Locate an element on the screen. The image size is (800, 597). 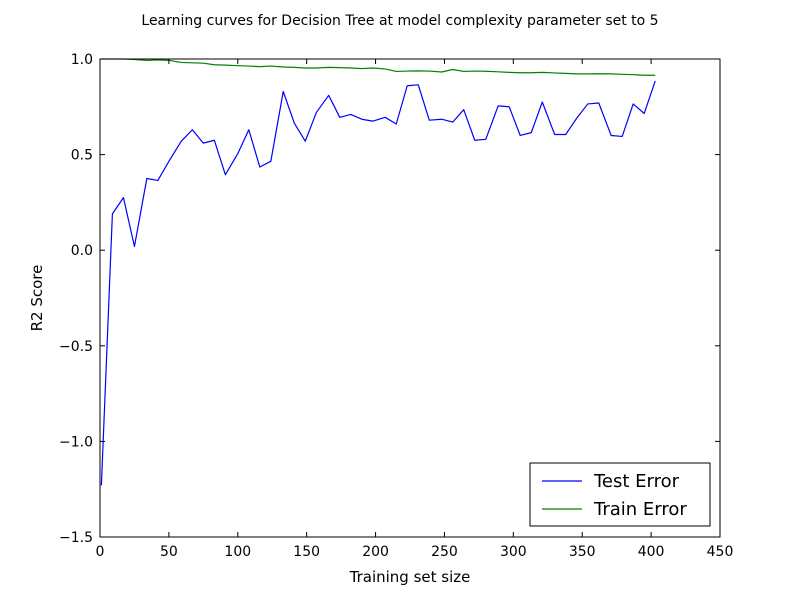
y-axis-label: R2 Score is located at coordinates (37, 298).